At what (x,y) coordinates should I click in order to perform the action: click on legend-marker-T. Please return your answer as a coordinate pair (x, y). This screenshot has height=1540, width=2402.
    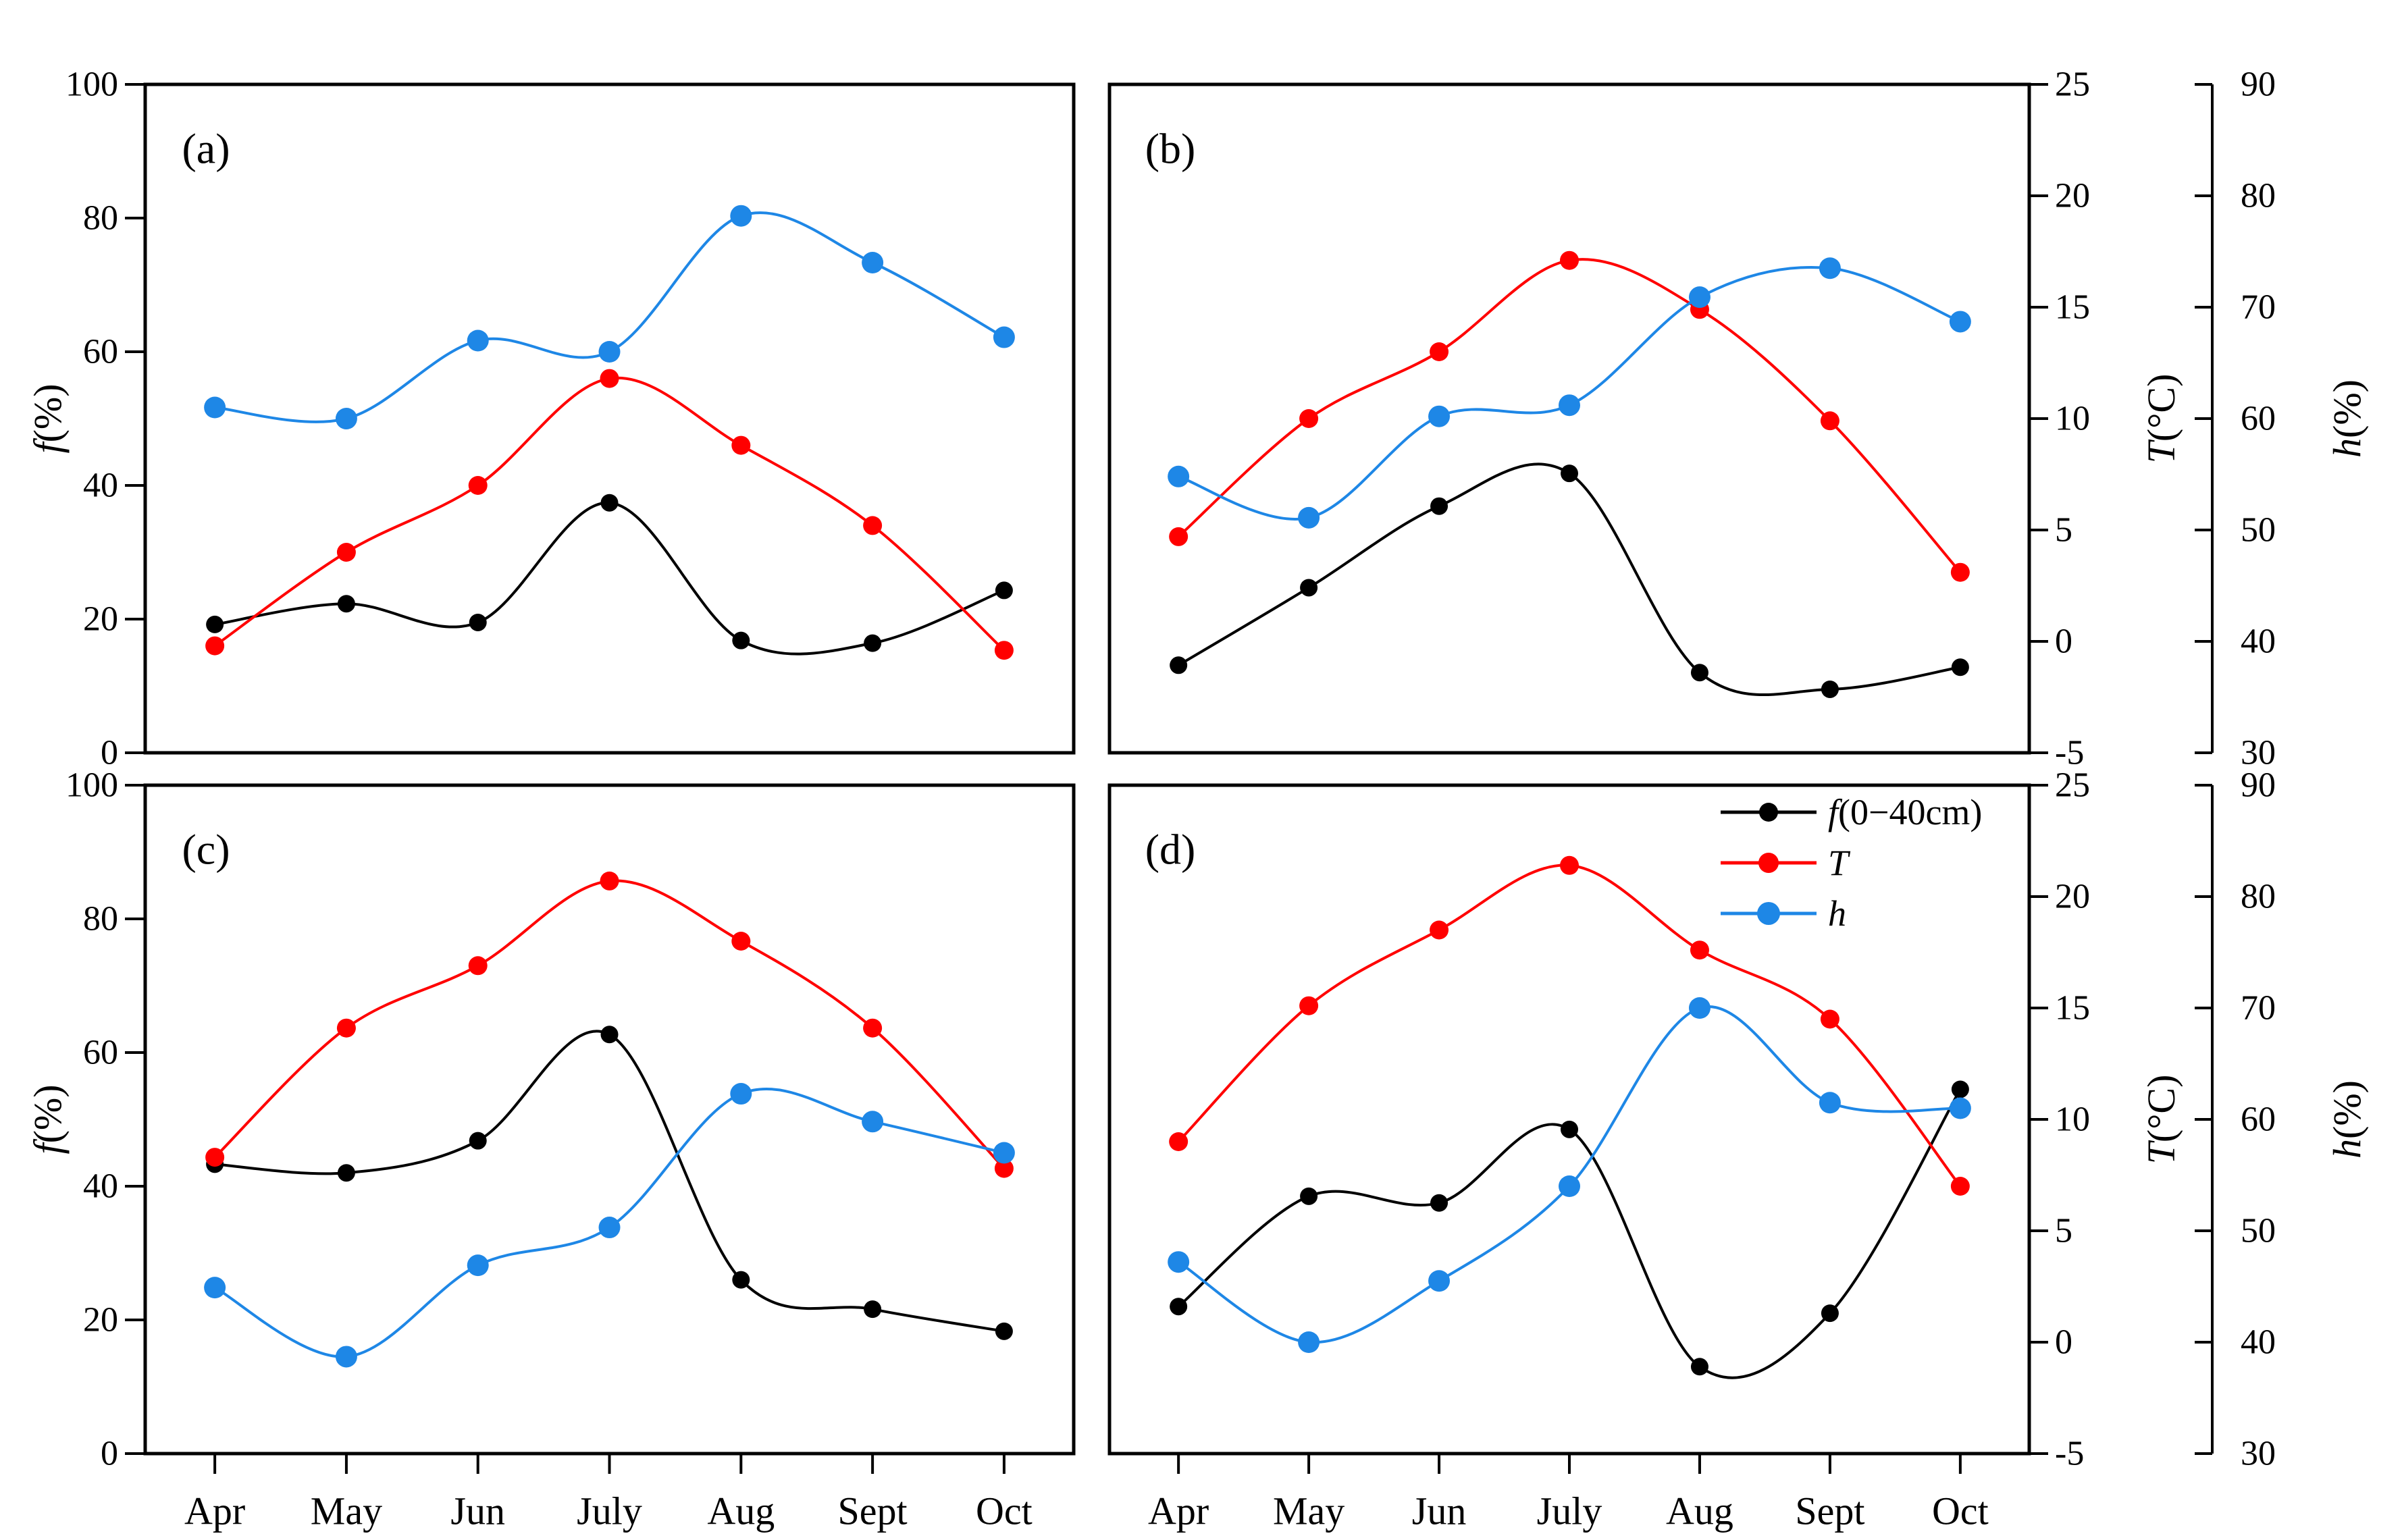
    Looking at the image, I should click on (1768, 863).